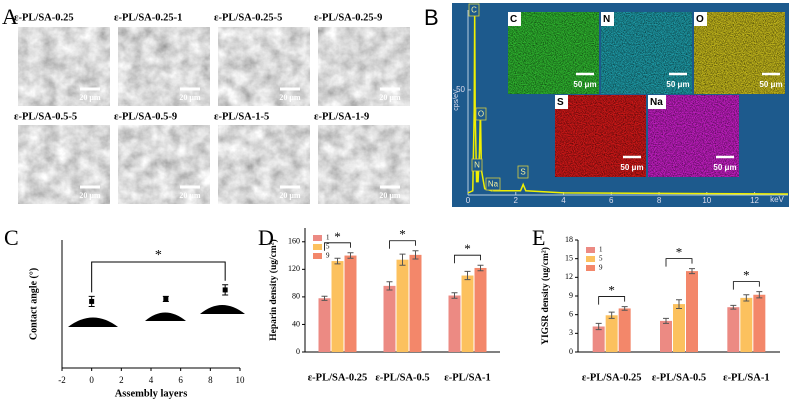 This screenshot has width=789, height=400. Describe the element at coordinates (477, 165) in the screenshot. I see `peak-label: N` at that location.